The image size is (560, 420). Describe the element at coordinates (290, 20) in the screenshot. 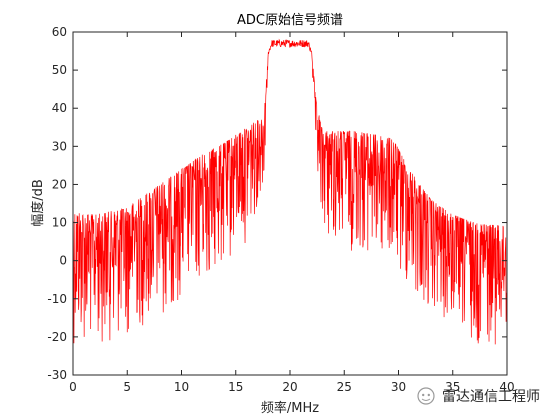

I see `chart-title: ADC原始信号频谱` at that location.